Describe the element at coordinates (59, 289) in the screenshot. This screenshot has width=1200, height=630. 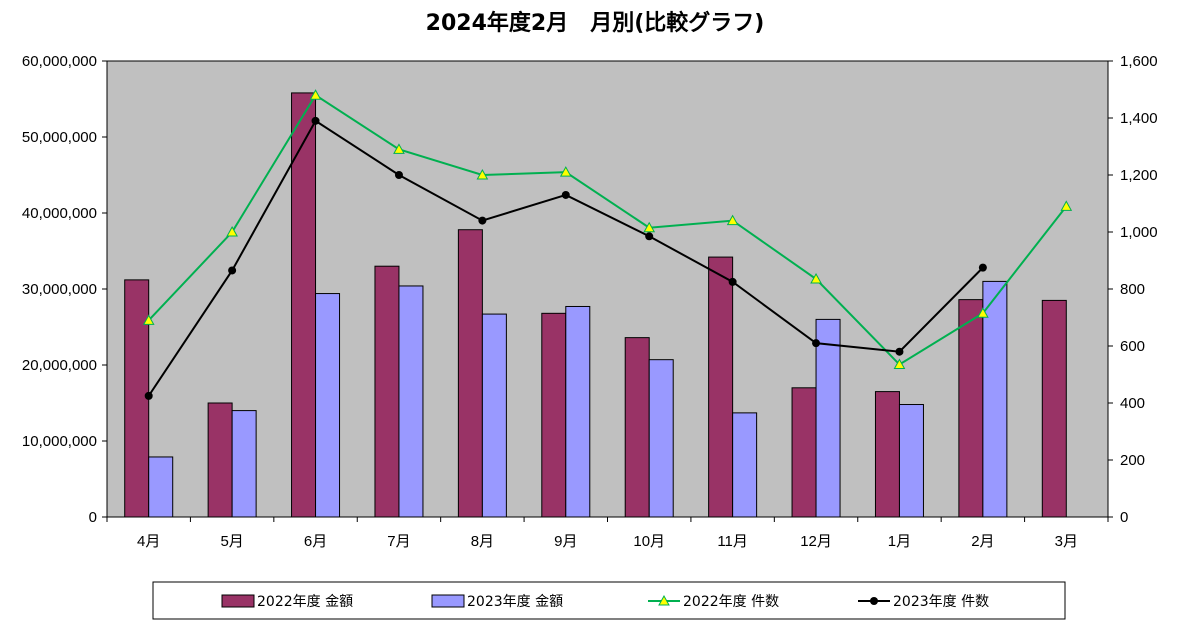
I see `y-left-tick-label: 30,000,000` at that location.